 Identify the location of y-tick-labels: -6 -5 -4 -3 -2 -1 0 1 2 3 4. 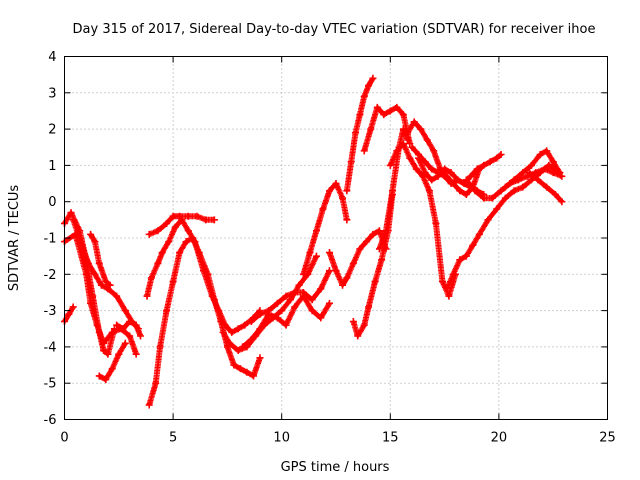
(50, 239).